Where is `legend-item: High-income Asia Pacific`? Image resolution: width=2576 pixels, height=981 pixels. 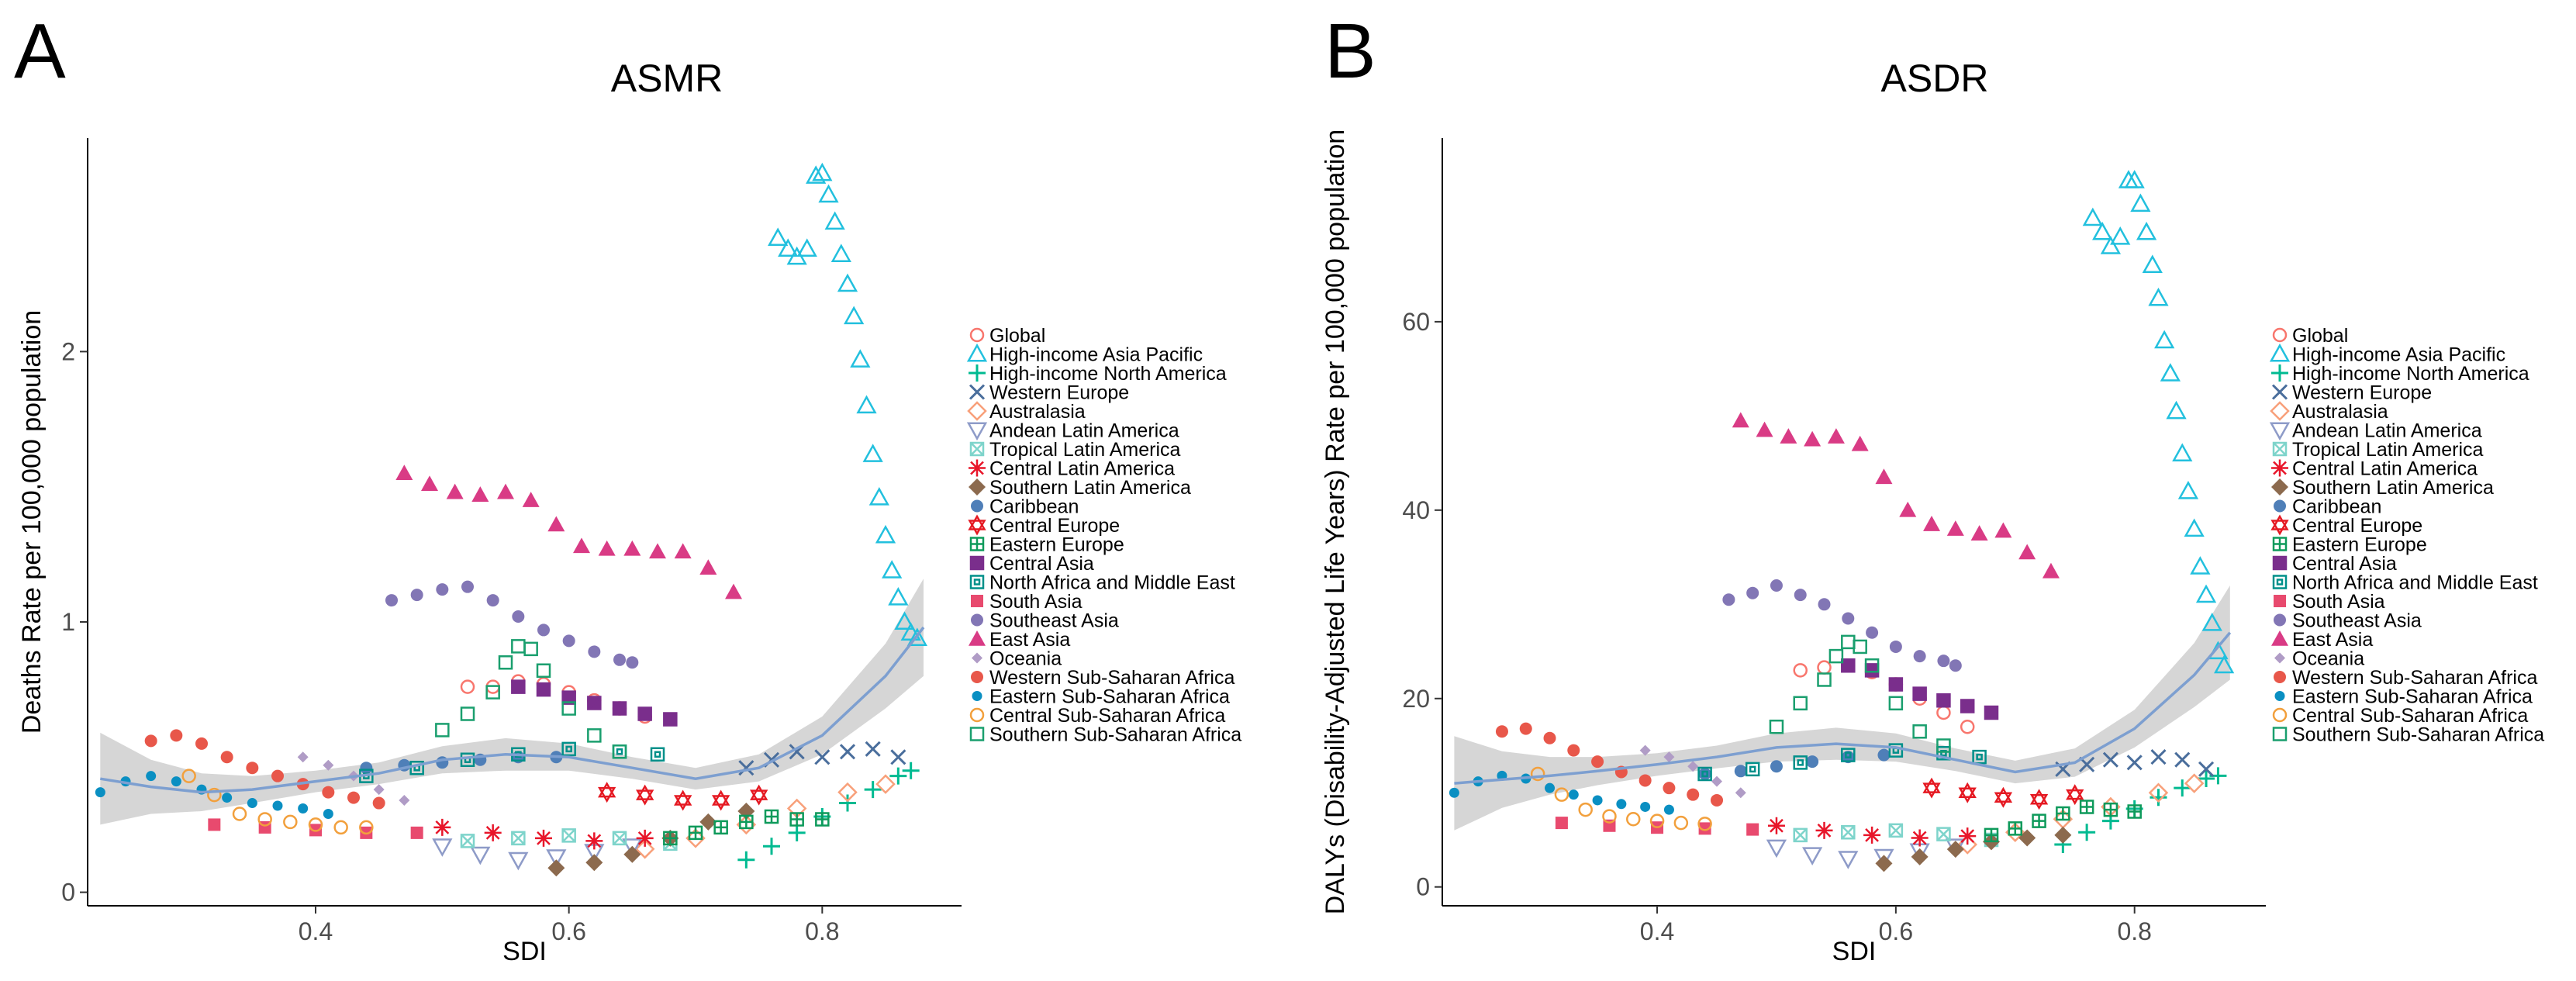 legend-item: High-income Asia Pacific is located at coordinates (2387, 354).